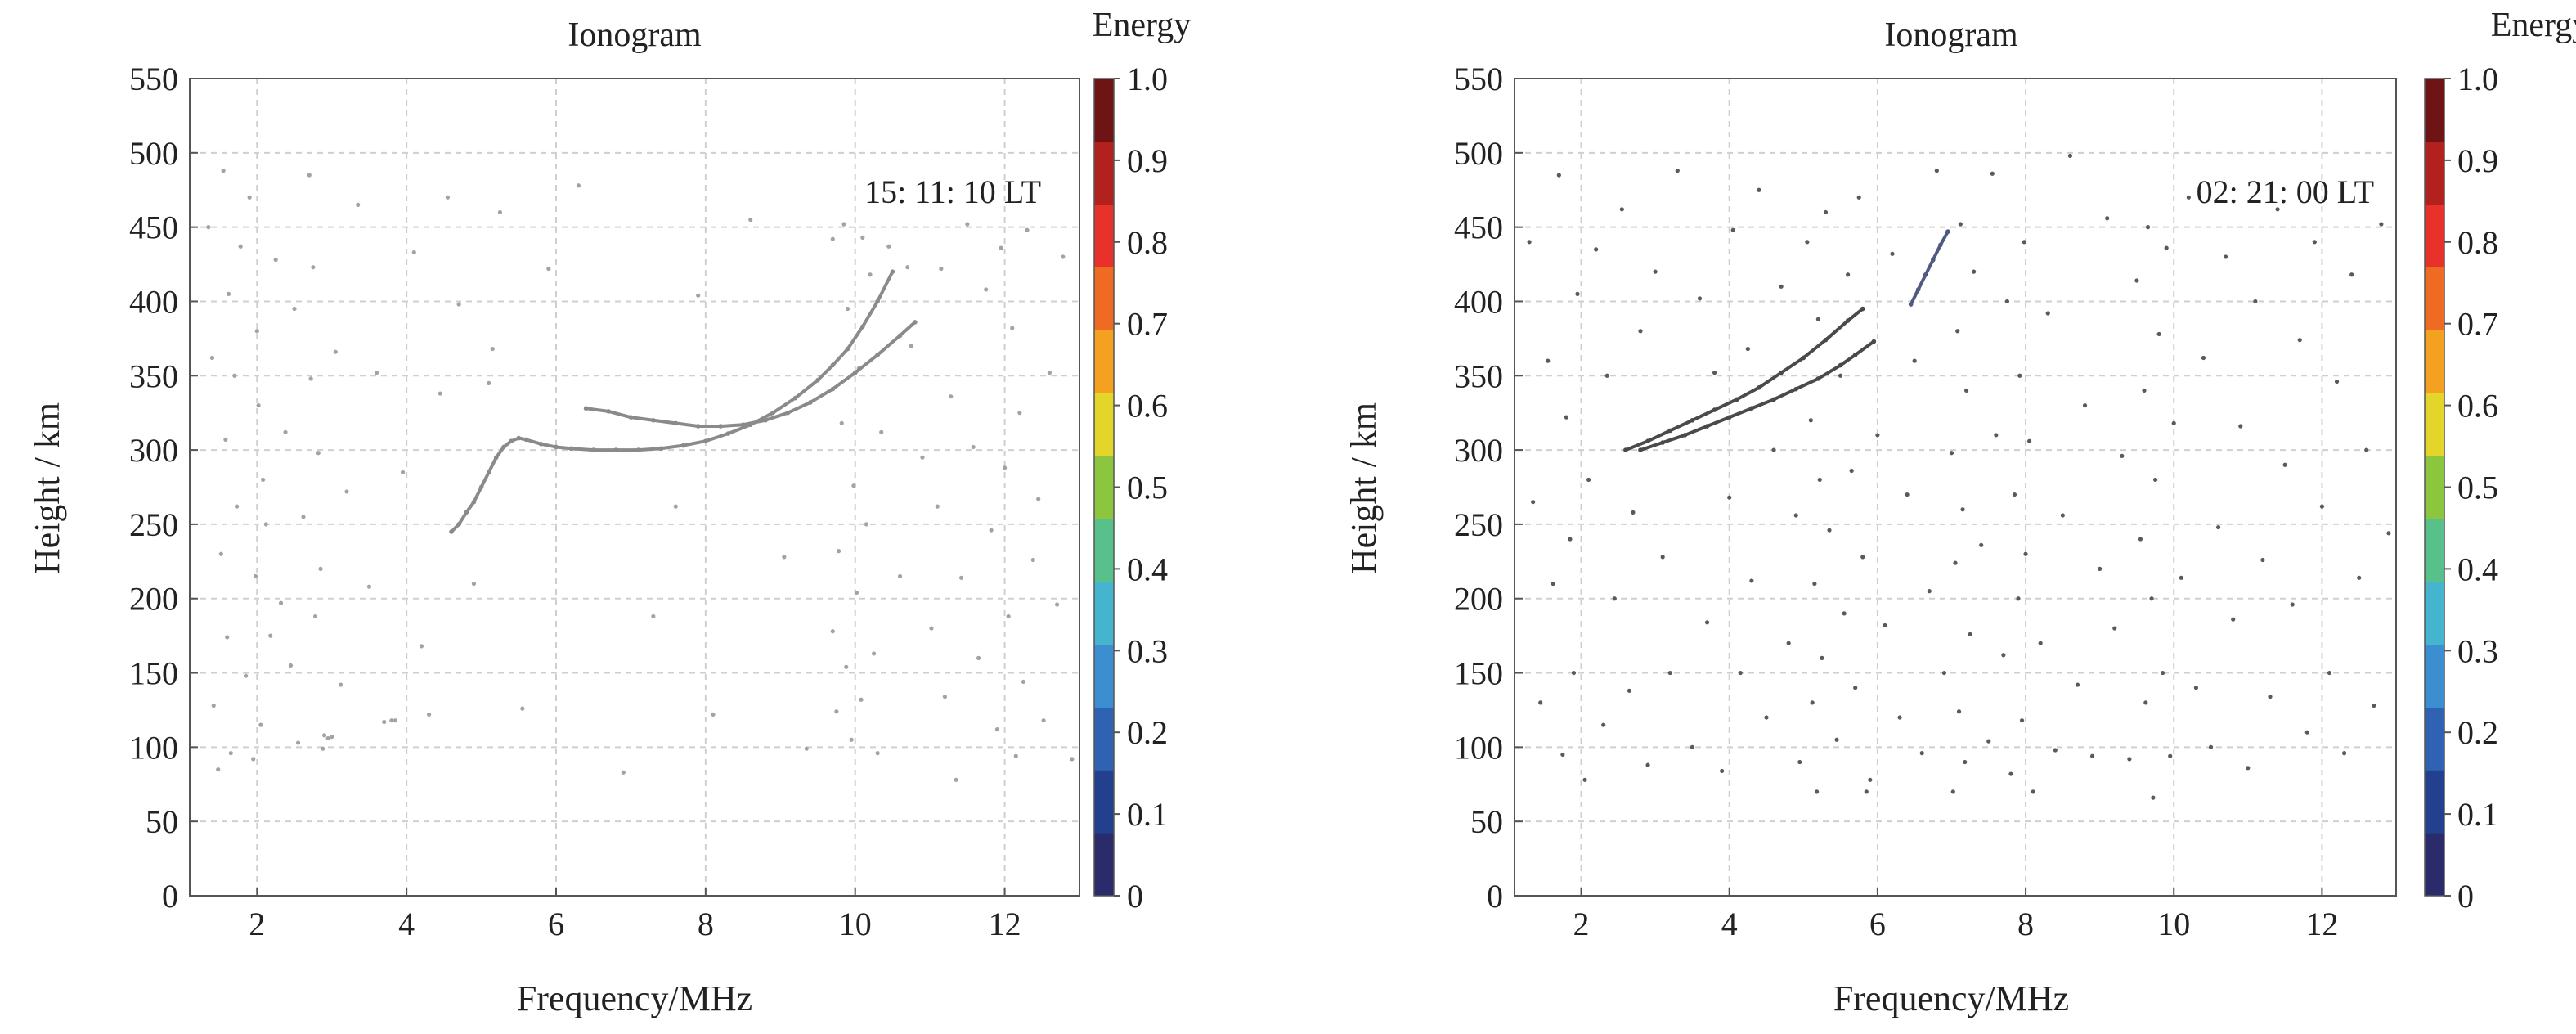 This screenshot has width=2576, height=1034. Describe the element at coordinates (1479, 524) in the screenshot. I see `y-tick-label: 250` at that location.